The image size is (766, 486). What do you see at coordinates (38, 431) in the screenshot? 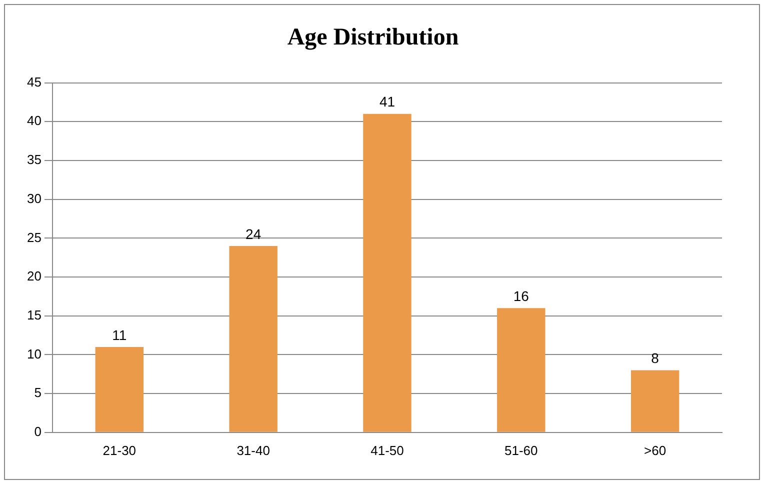
I see `y-tick-label: 0` at bounding box center [38, 431].